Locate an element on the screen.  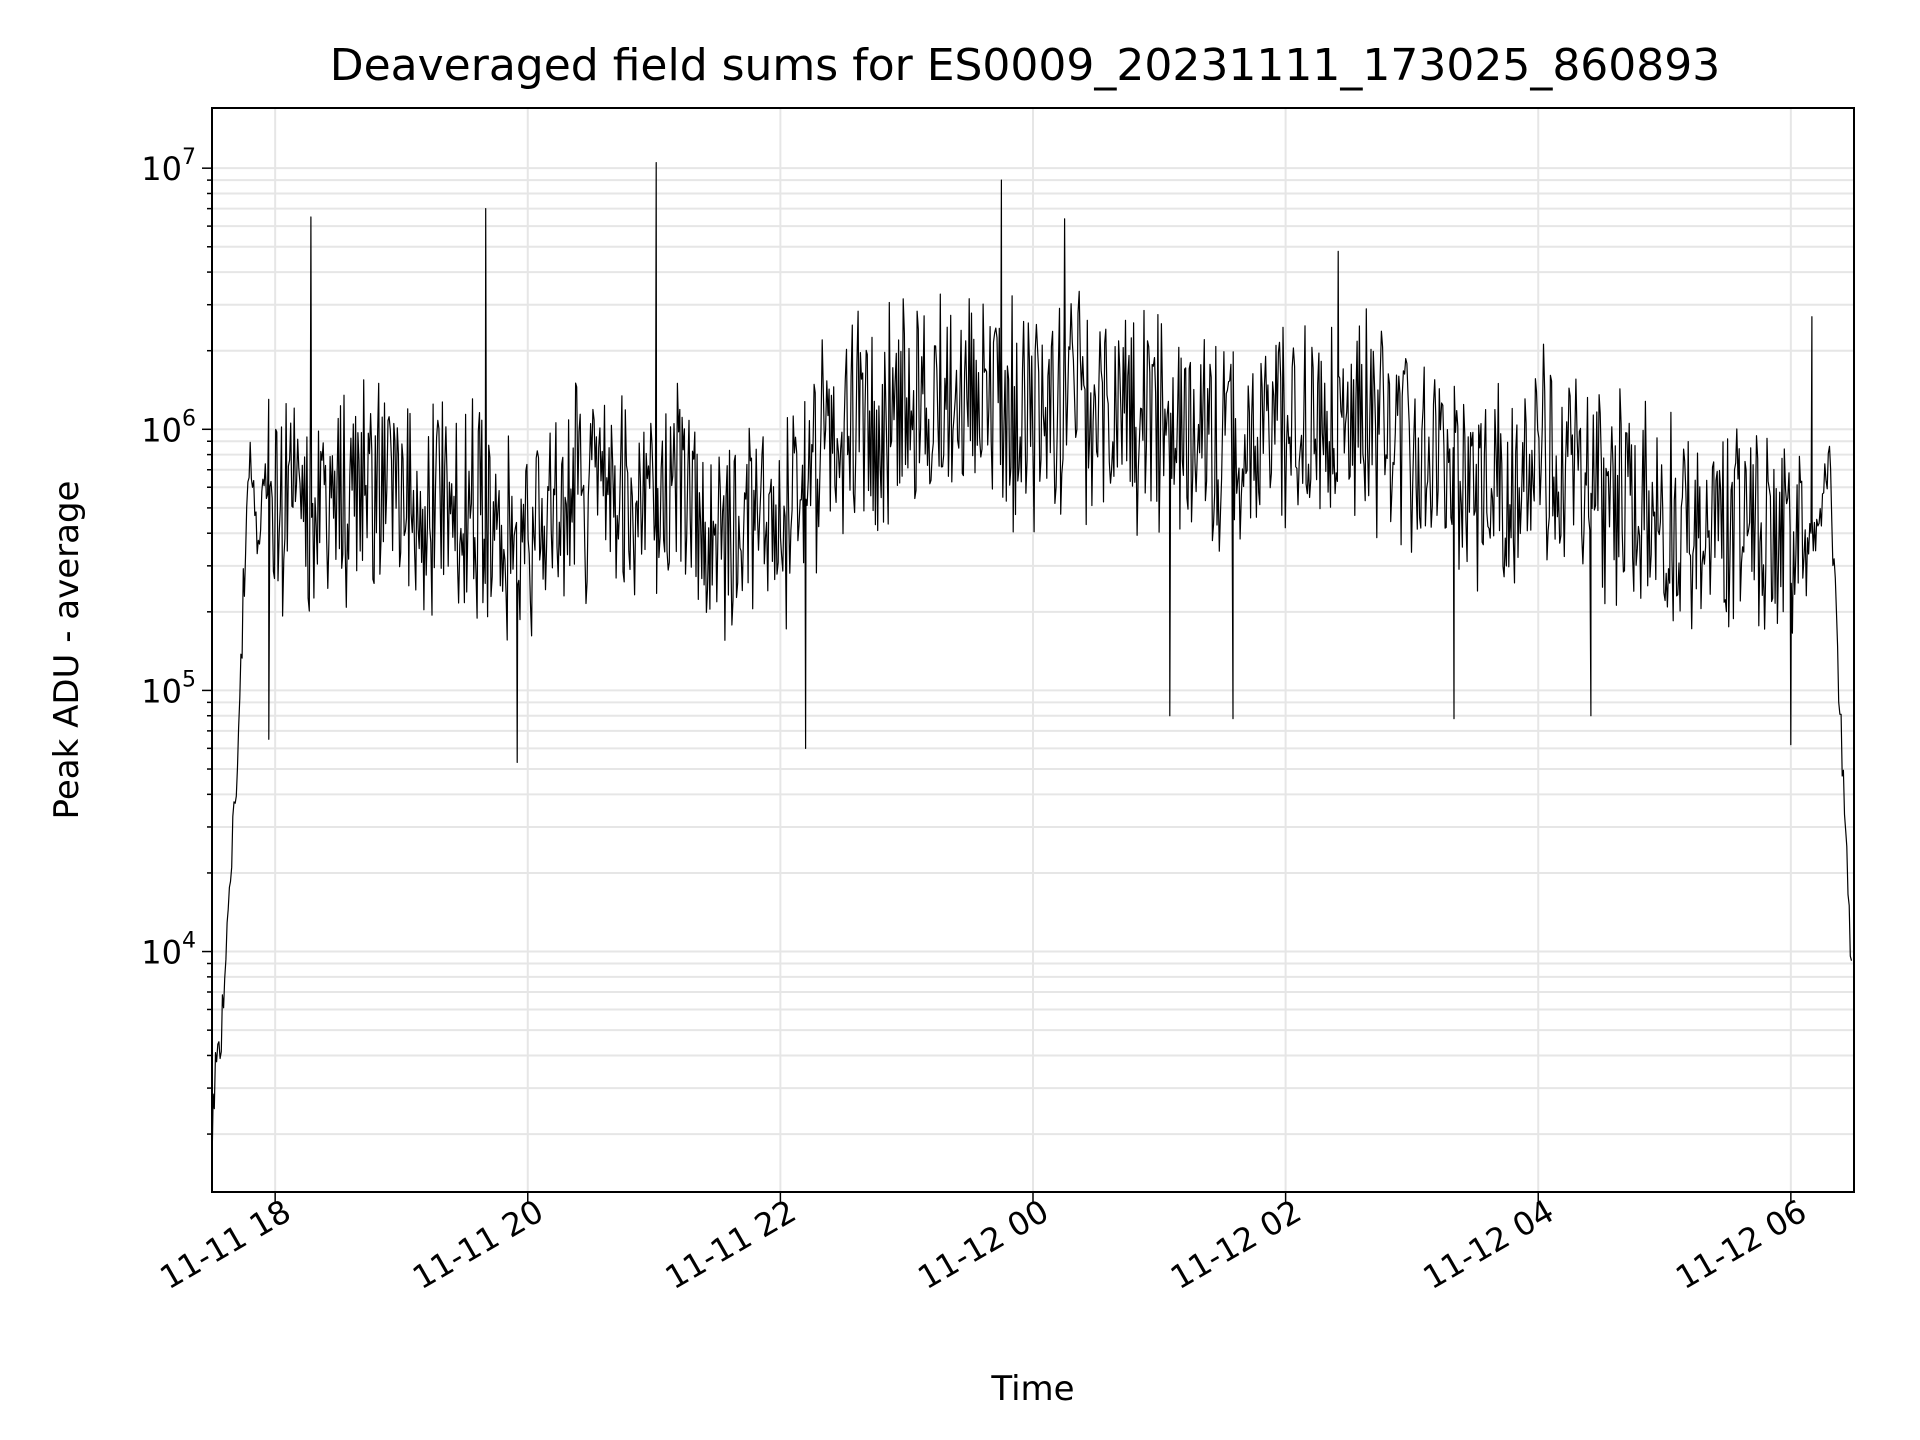
y-axis-label: Peak ADU - average is located at coordinates (67, 650).